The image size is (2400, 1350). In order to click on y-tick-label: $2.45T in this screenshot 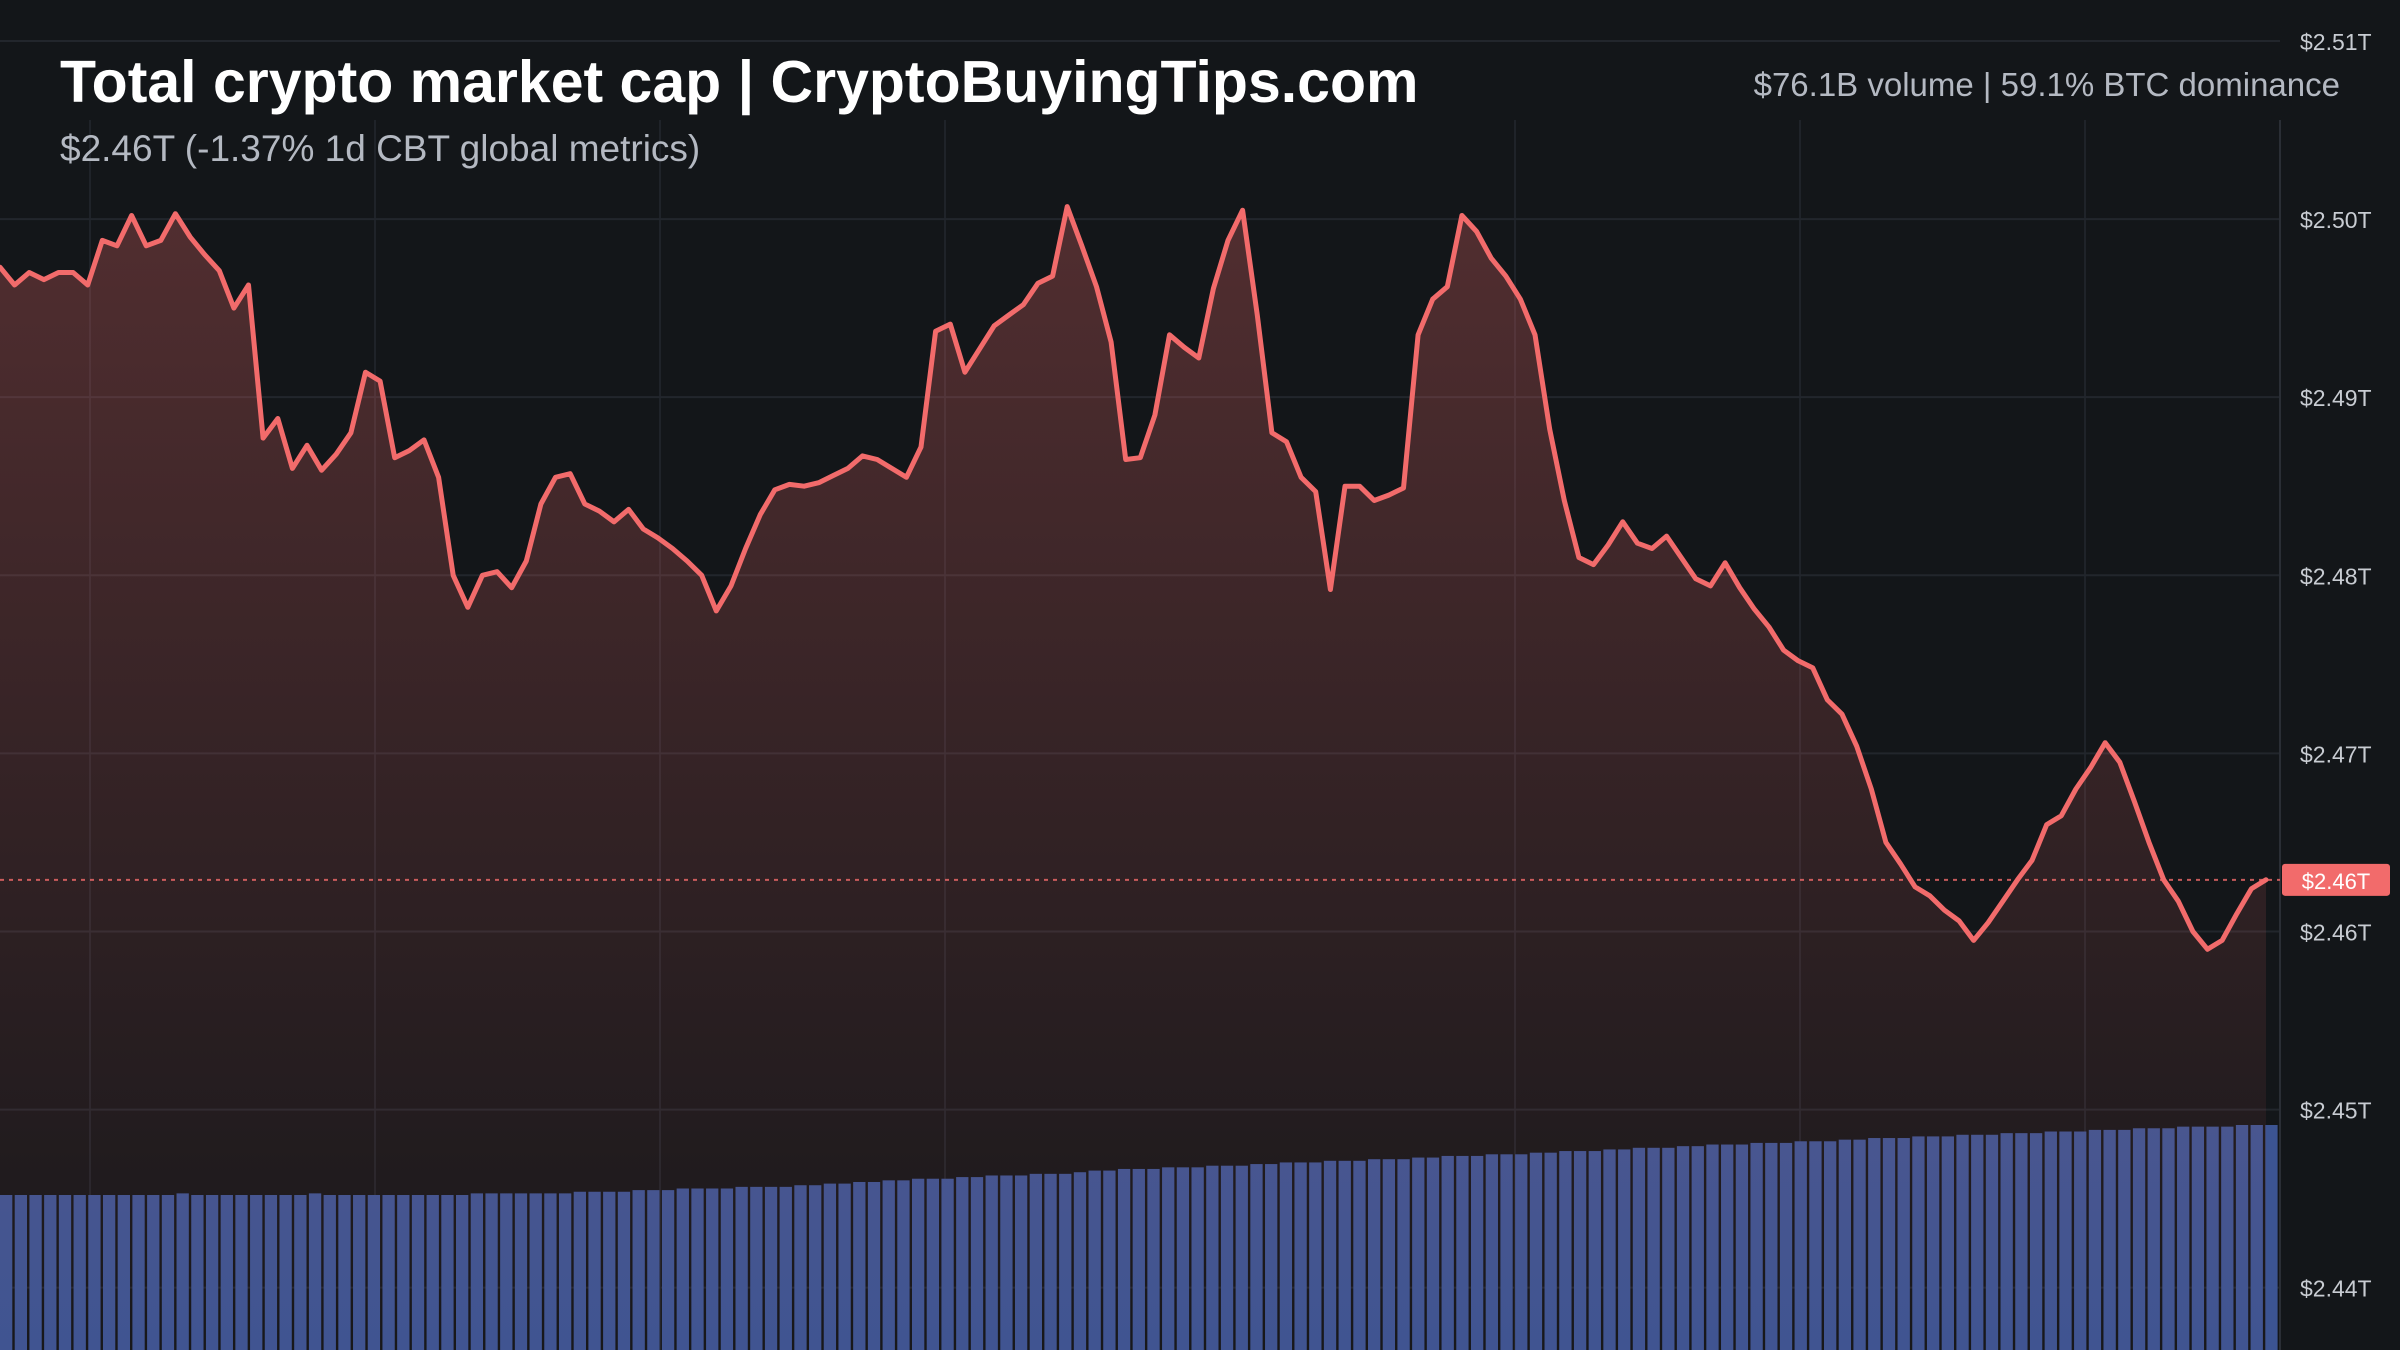, I will do `click(2336, 1111)`.